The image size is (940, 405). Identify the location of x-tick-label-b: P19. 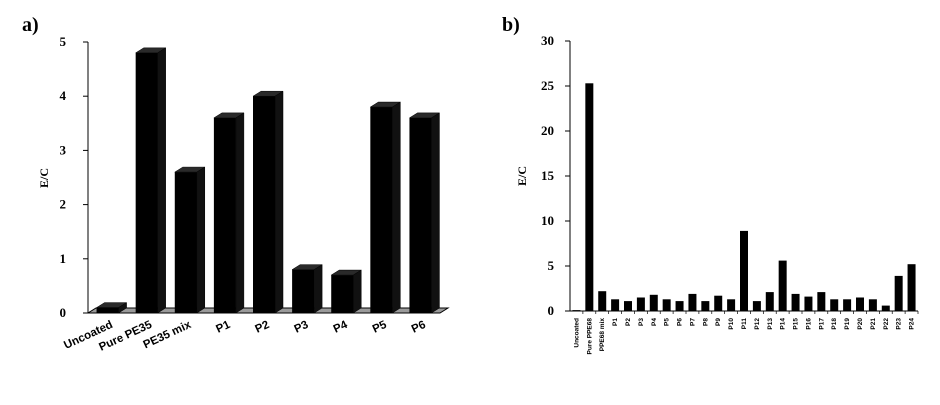
(847, 324).